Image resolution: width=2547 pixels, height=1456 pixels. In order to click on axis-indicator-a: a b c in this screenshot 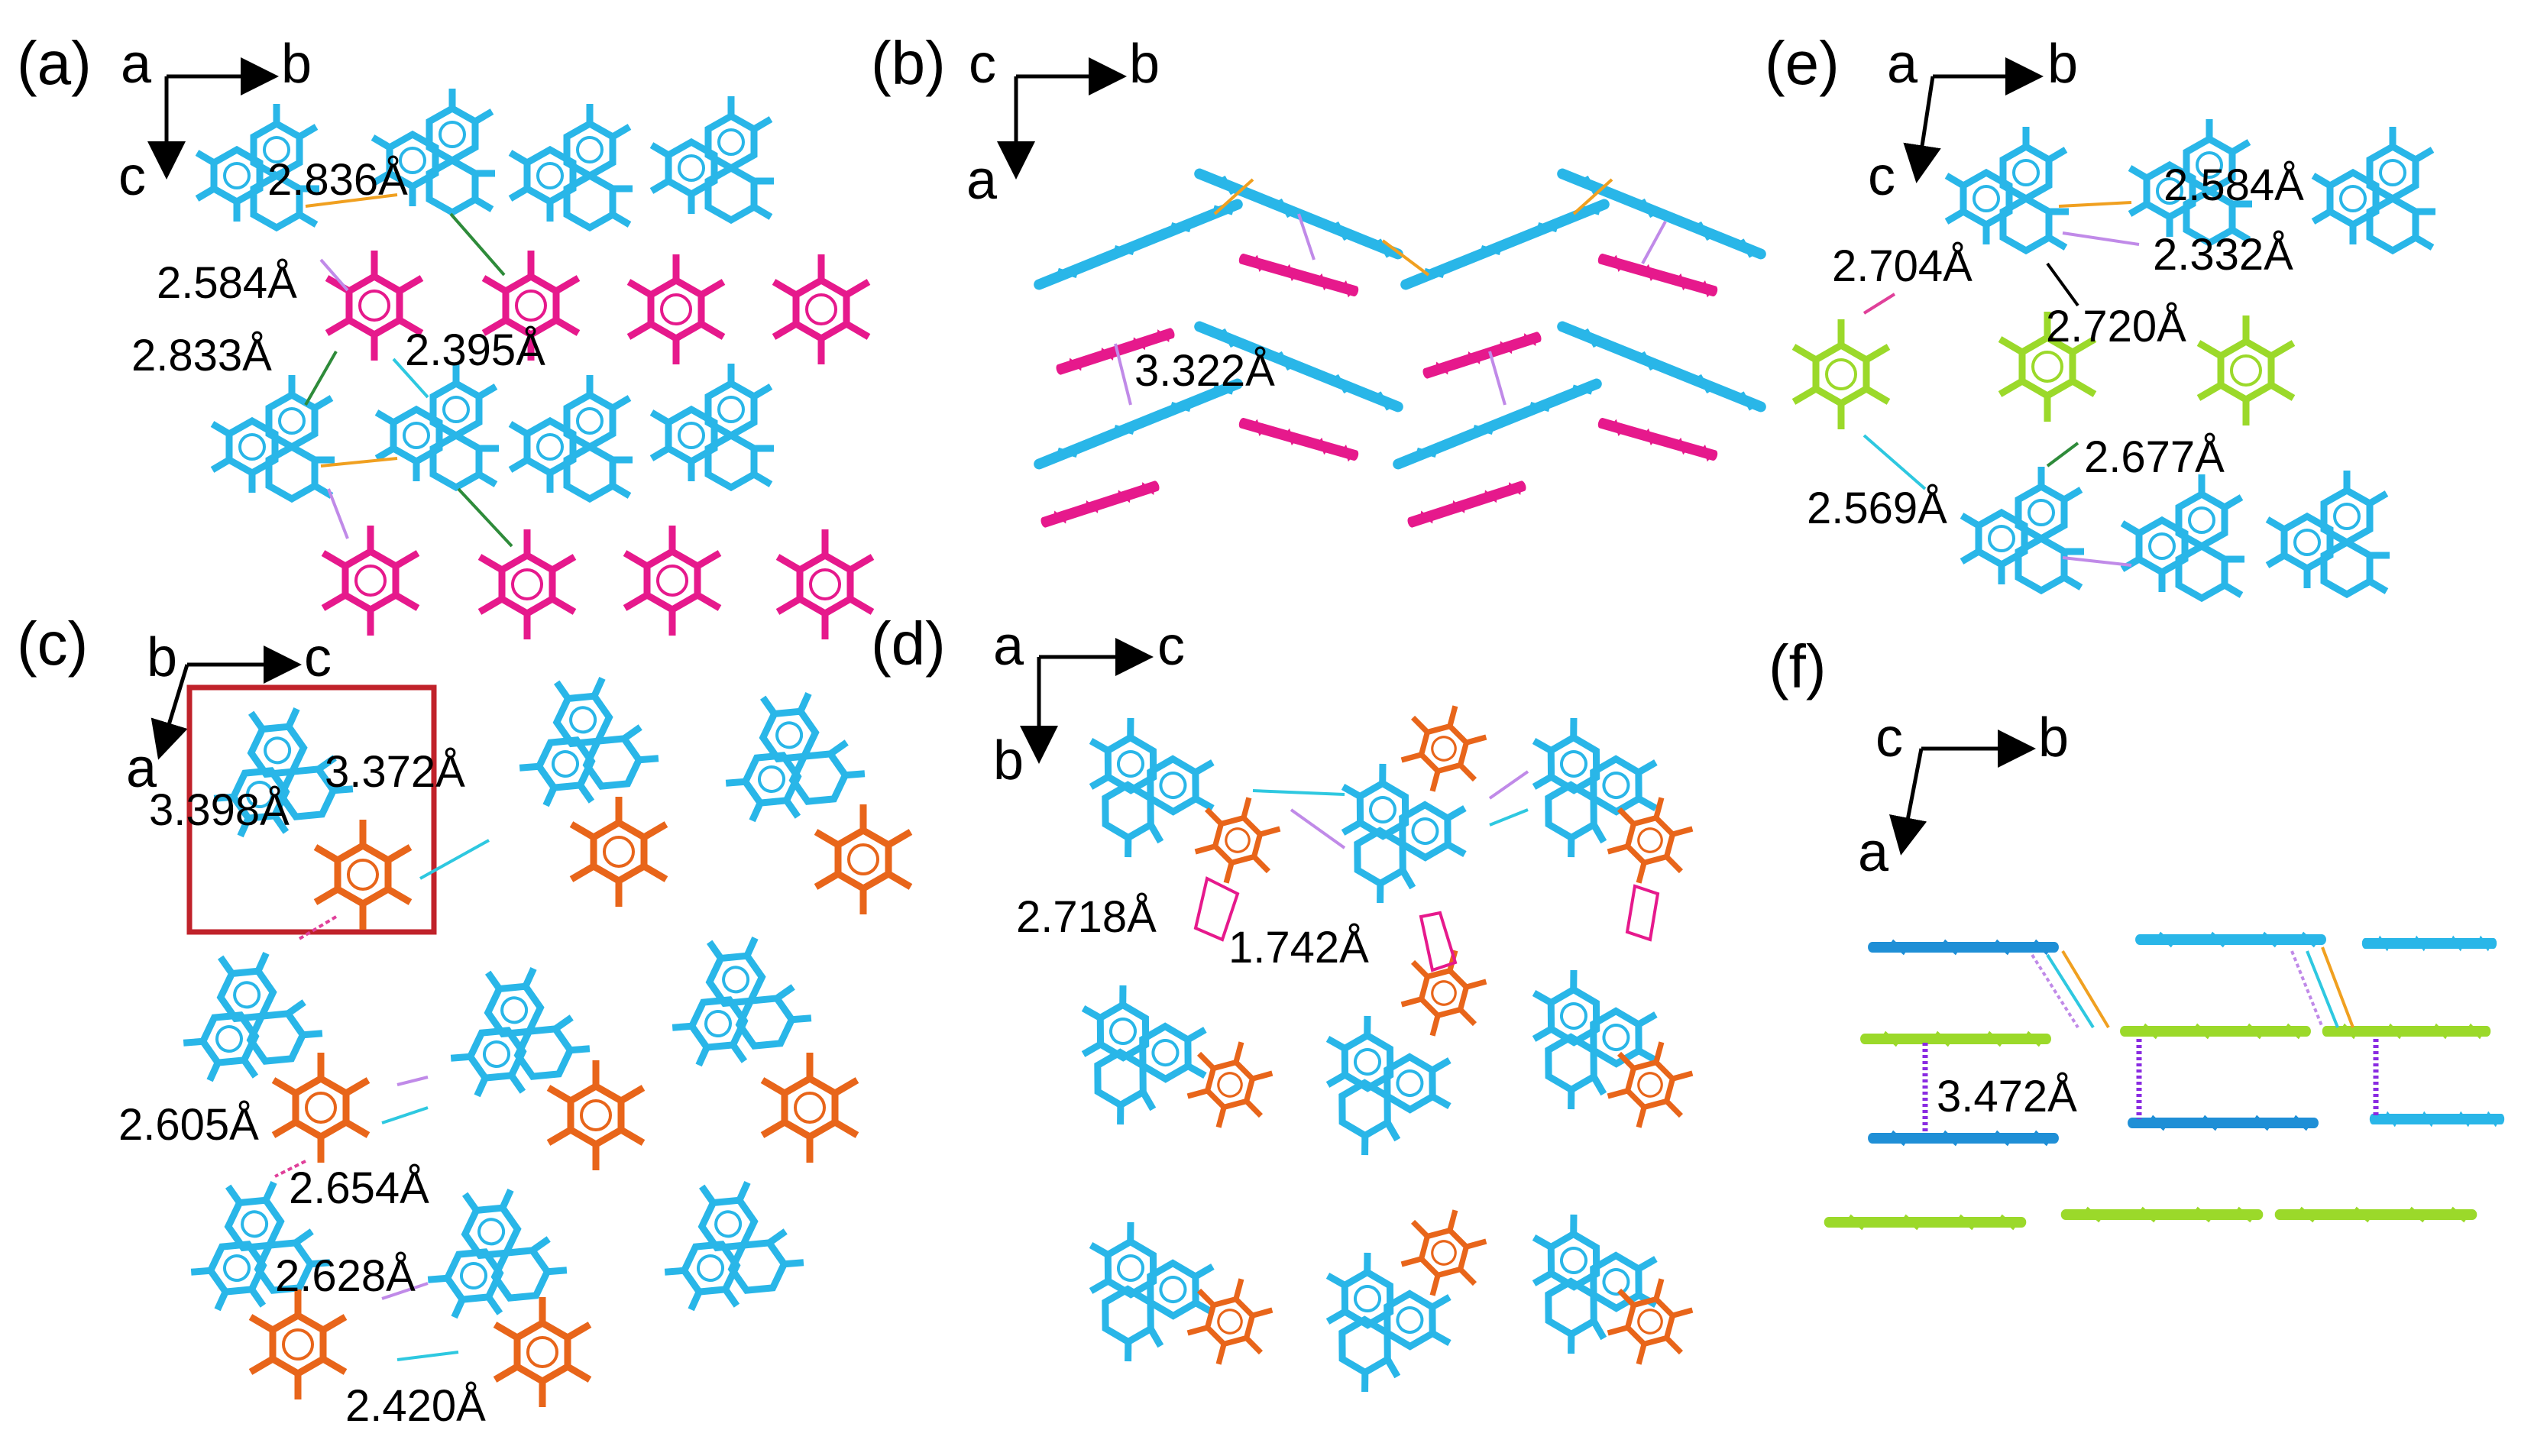, I will do `click(215, 120)`.